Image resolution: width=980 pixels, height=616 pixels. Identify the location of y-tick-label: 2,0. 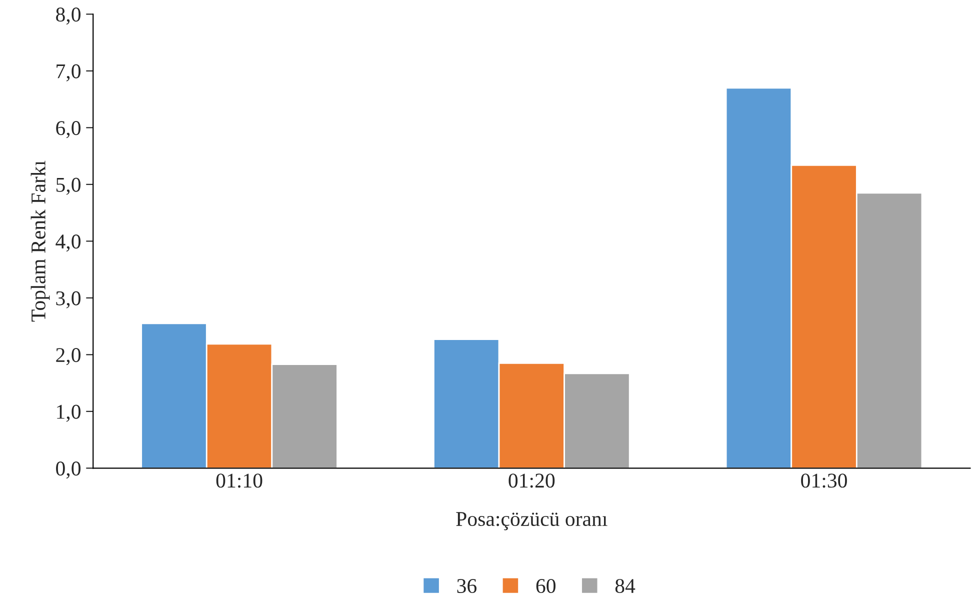
(68, 357).